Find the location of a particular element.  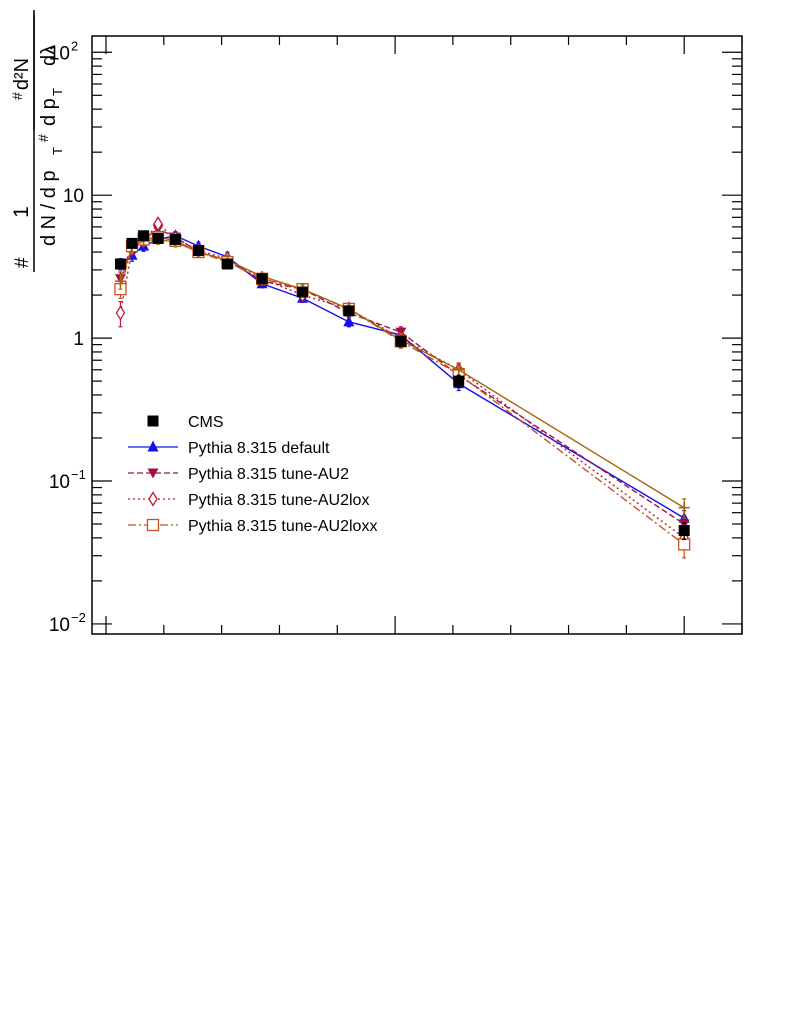

y-title-fraction-denominator: d p is located at coordinates (49, 112).